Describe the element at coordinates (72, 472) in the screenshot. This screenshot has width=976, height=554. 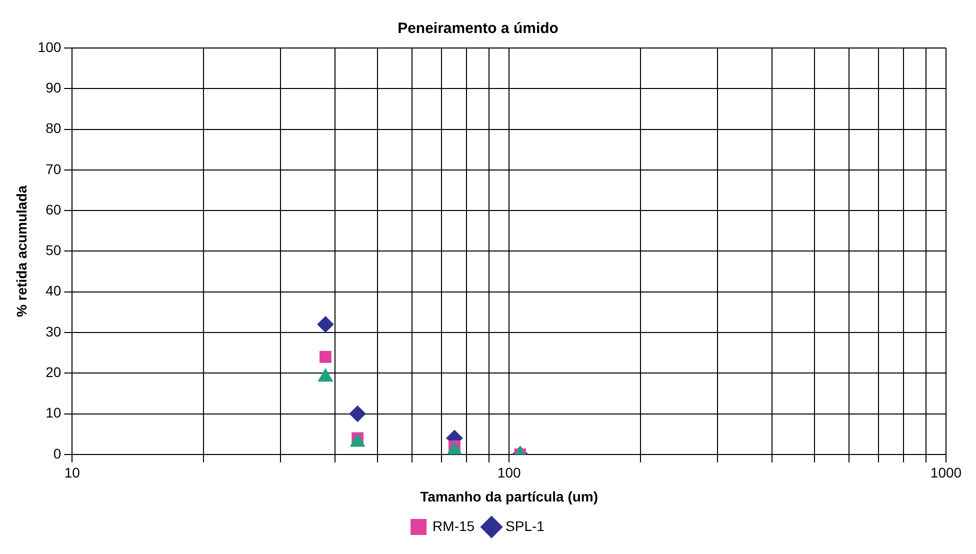
I see `x-tick-label: 10` at that location.